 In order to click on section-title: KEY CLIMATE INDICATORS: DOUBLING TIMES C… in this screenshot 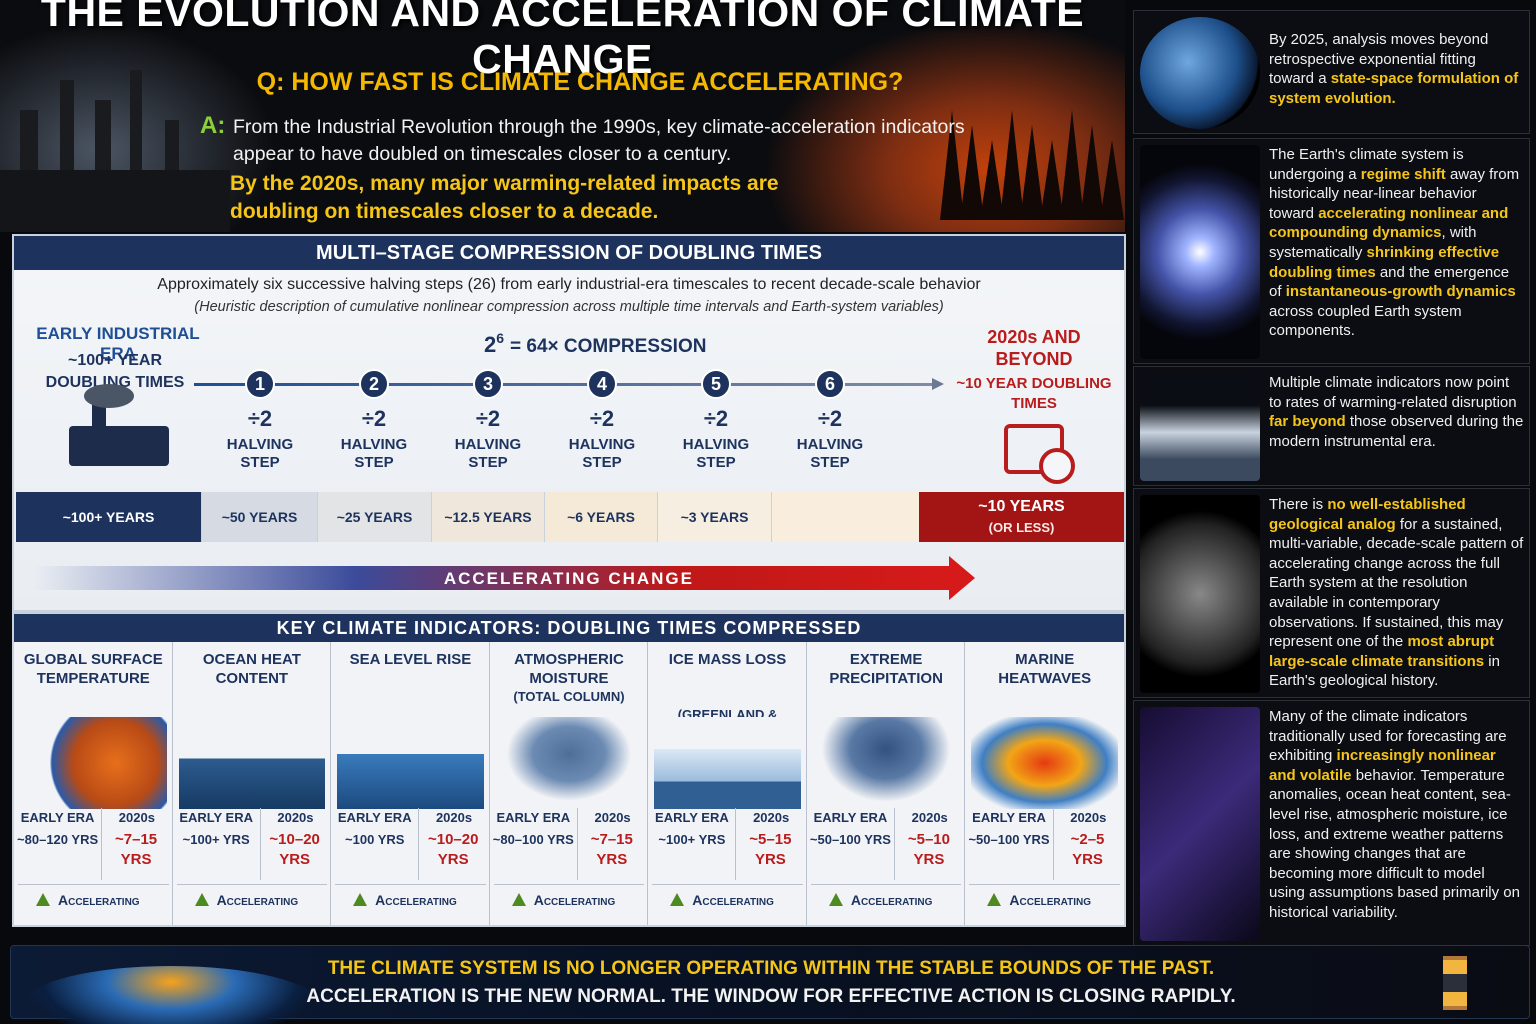, I will do `click(569, 628)`.